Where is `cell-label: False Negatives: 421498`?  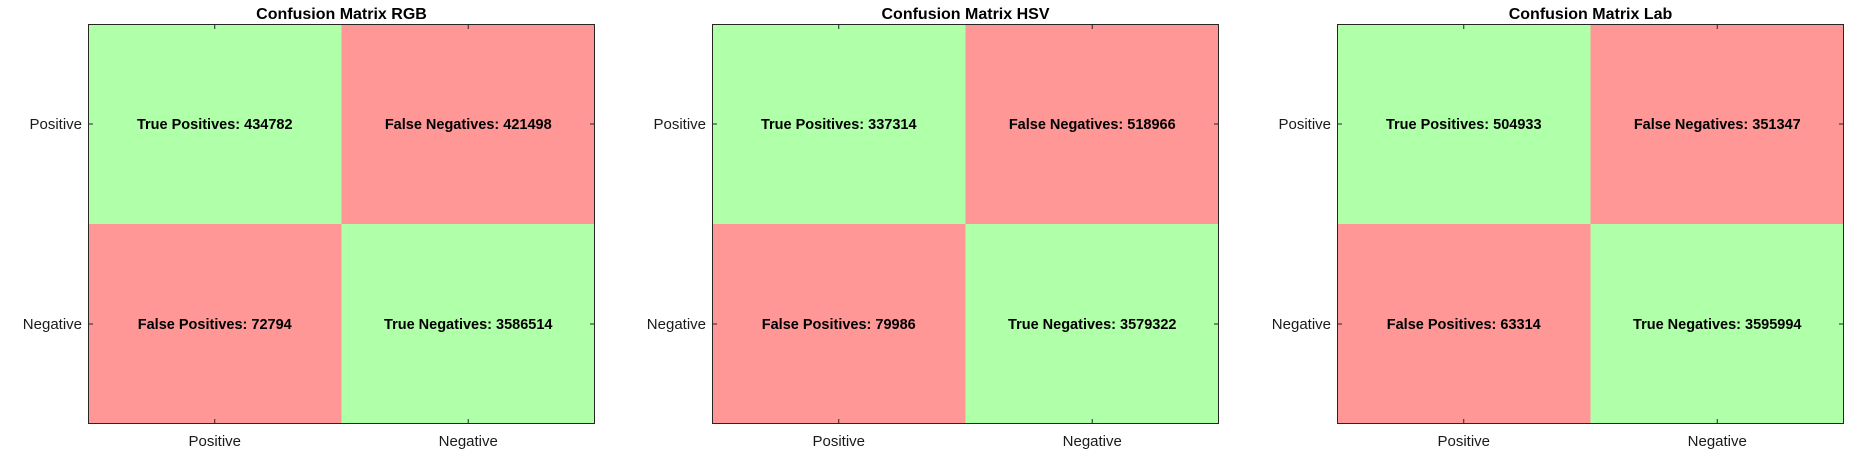 cell-label: False Negatives: 421498 is located at coordinates (468, 125).